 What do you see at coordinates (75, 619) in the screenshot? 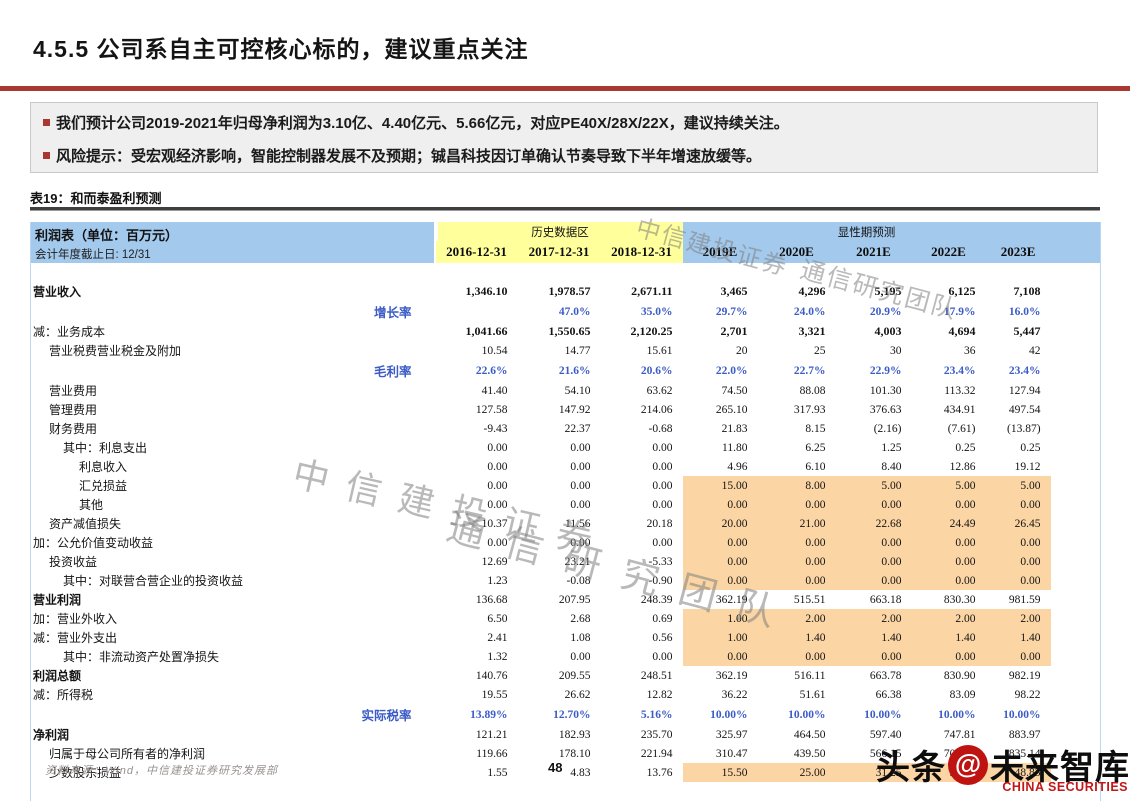
I see `row-label: 加：营业外收入` at bounding box center [75, 619].